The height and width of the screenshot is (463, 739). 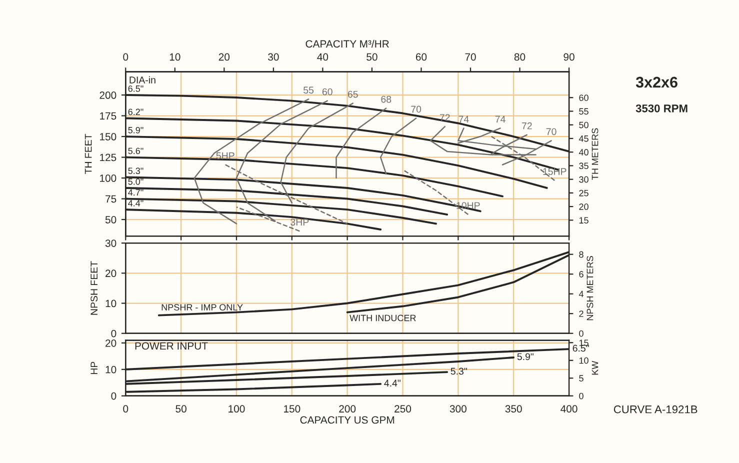 What do you see at coordinates (583, 179) in the screenshot?
I see `y2-tick-label: 30` at bounding box center [583, 179].